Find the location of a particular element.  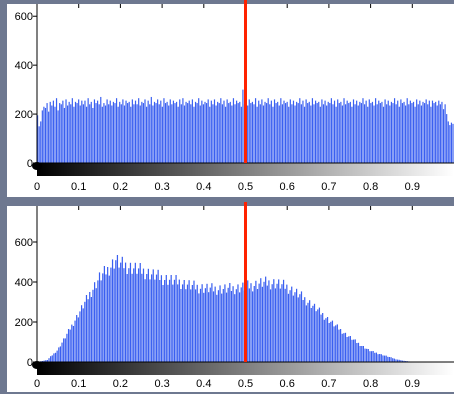

x-tick-label: 0.1 is located at coordinates (78, 384).